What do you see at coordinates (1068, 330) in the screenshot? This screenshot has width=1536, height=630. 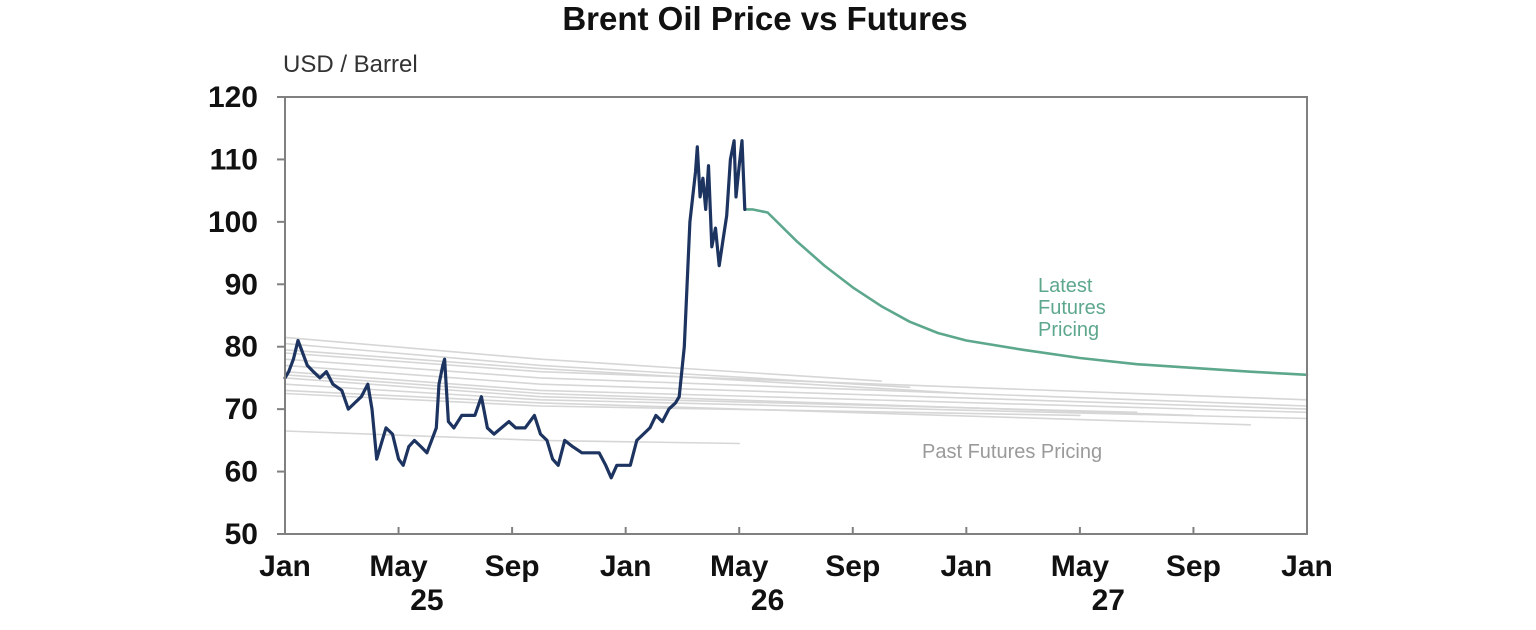 I see `latest-futures-annotation-line: Pricing` at bounding box center [1068, 330].